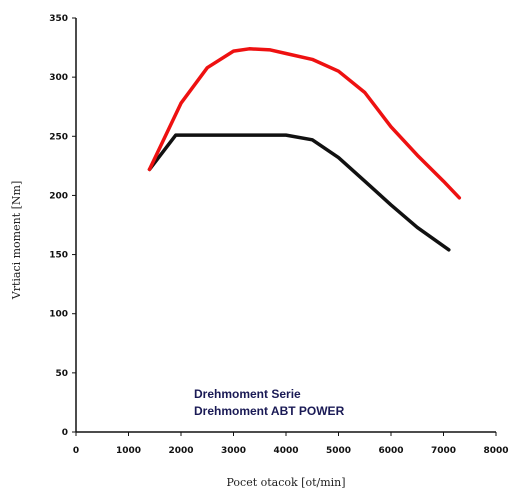  What do you see at coordinates (61, 374) in the screenshot?
I see `y-tick-label: 50` at bounding box center [61, 374].